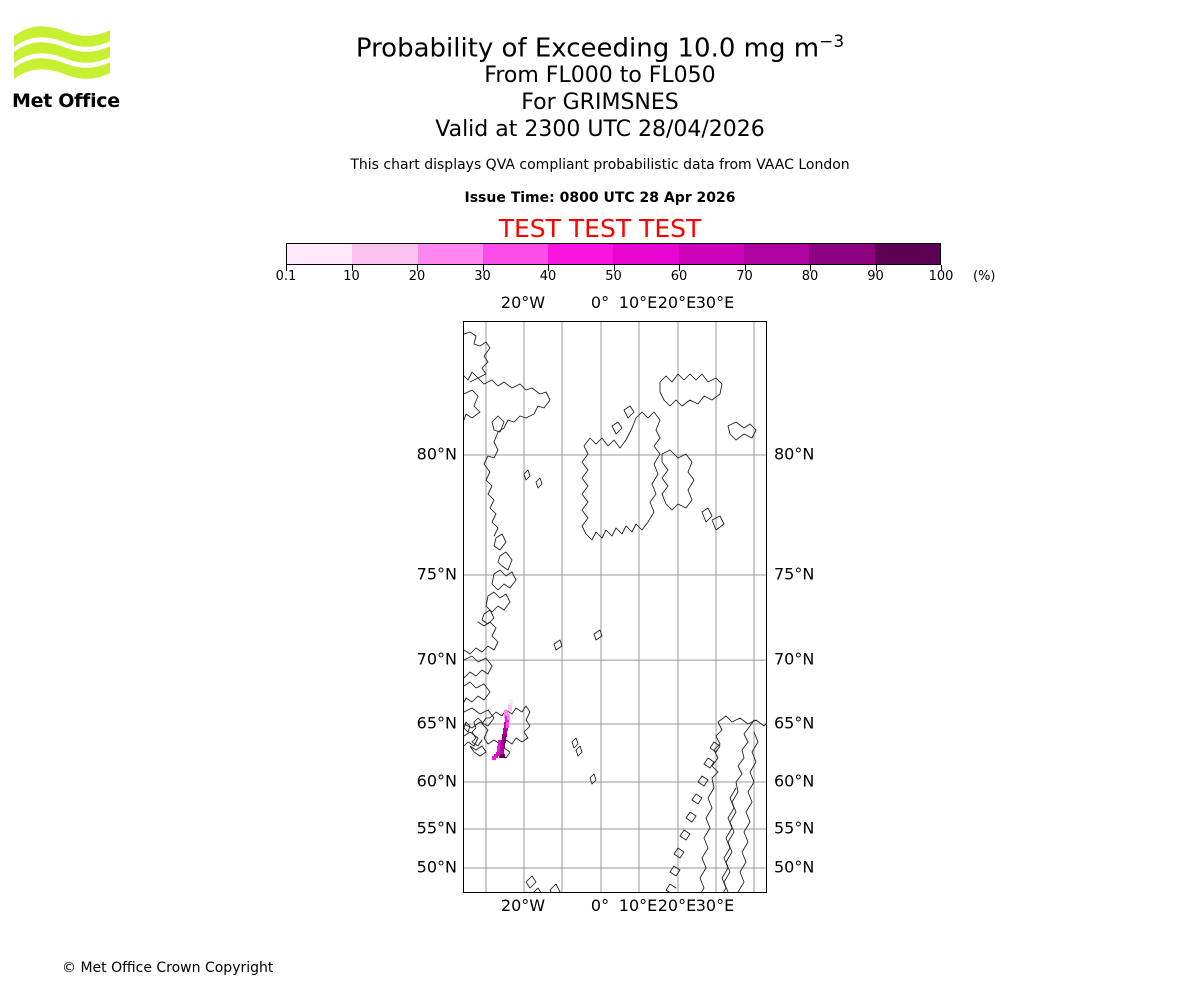 The width and height of the screenshot is (1200, 1000). I want to click on lat-label-right-80: 80°N, so click(794, 454).